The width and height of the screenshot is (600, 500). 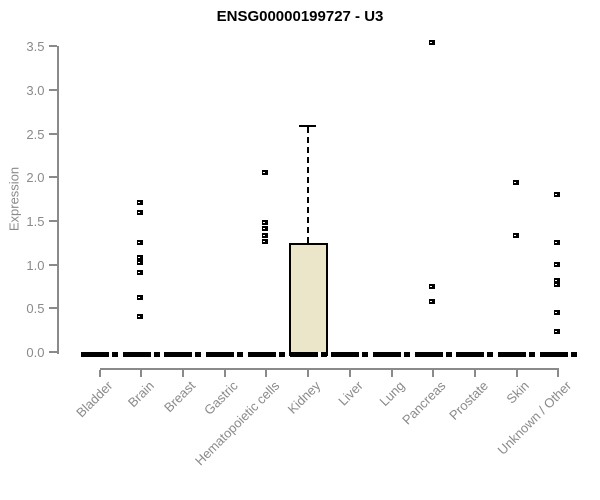 What do you see at coordinates (220, 398) in the screenshot?
I see `x-tick-label: Gastric` at bounding box center [220, 398].